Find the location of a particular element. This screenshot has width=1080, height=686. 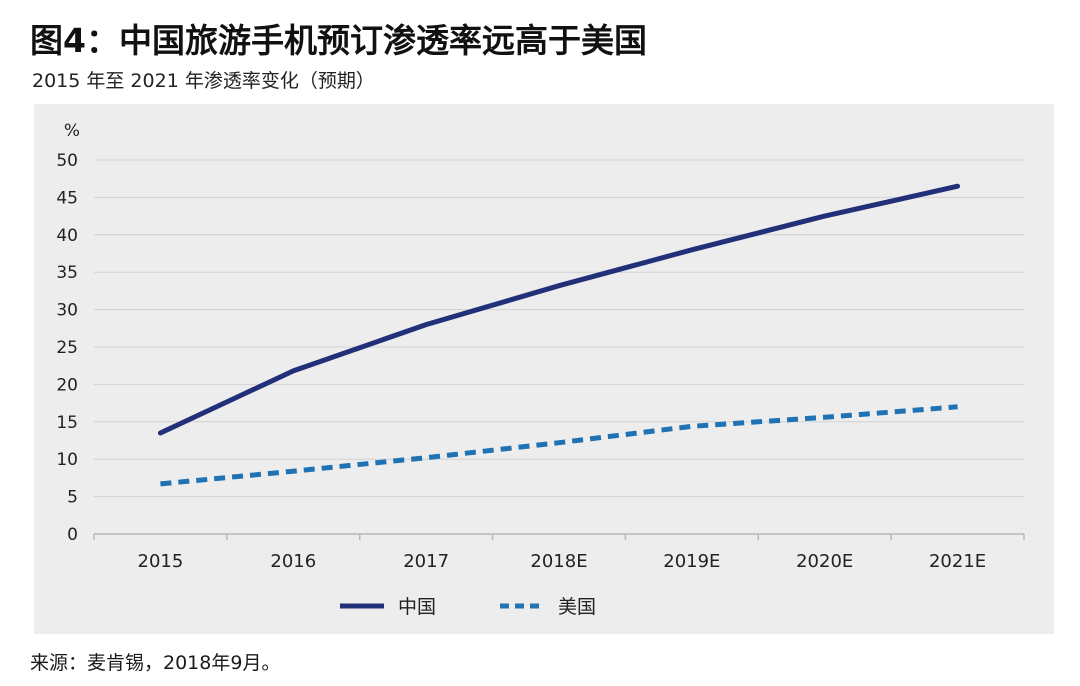

x-tick-label: 2019E is located at coordinates (691, 561).